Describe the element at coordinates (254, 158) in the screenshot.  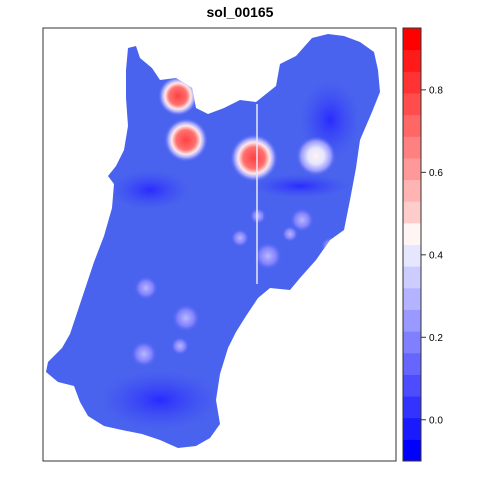
I see `hotspot-center` at that location.